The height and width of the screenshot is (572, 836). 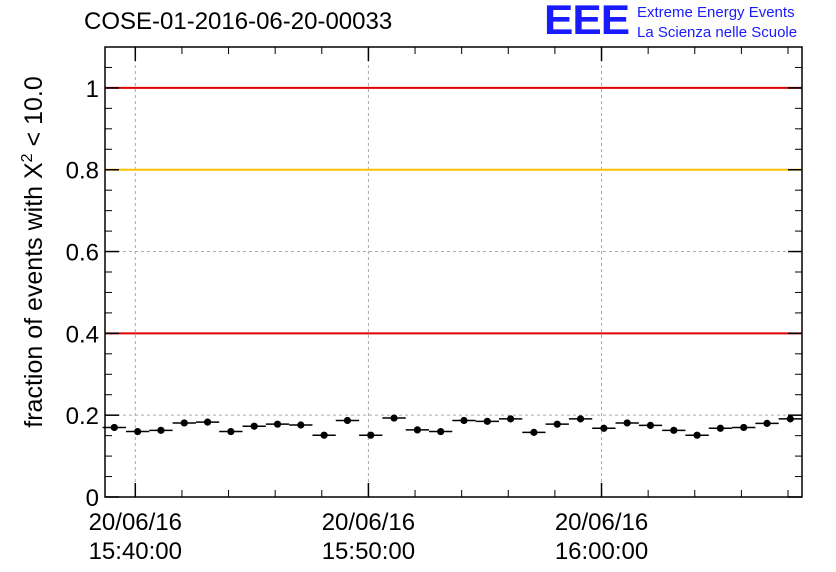 What do you see at coordinates (716, 12) in the screenshot?
I see `logo-line-1: Extreme Energy Events` at bounding box center [716, 12].